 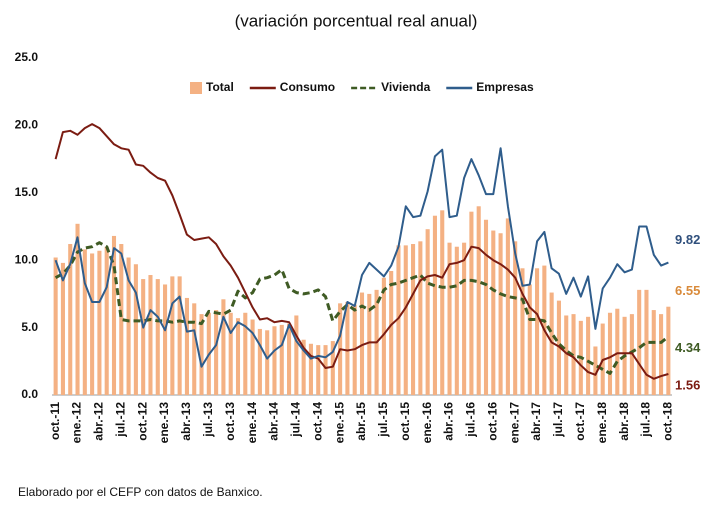 What do you see at coordinates (449, 421) in the screenshot?
I see `x-tick-label: abr.-16` at bounding box center [449, 421].